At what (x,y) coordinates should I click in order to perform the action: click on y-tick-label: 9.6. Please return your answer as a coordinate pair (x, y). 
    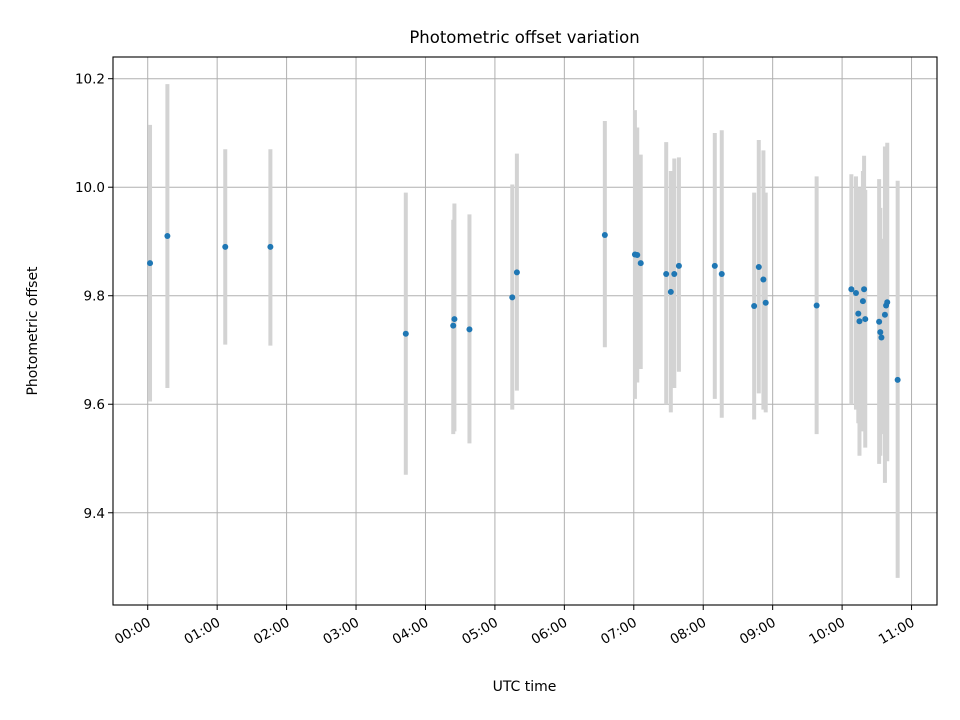
    Looking at the image, I should click on (94, 405).